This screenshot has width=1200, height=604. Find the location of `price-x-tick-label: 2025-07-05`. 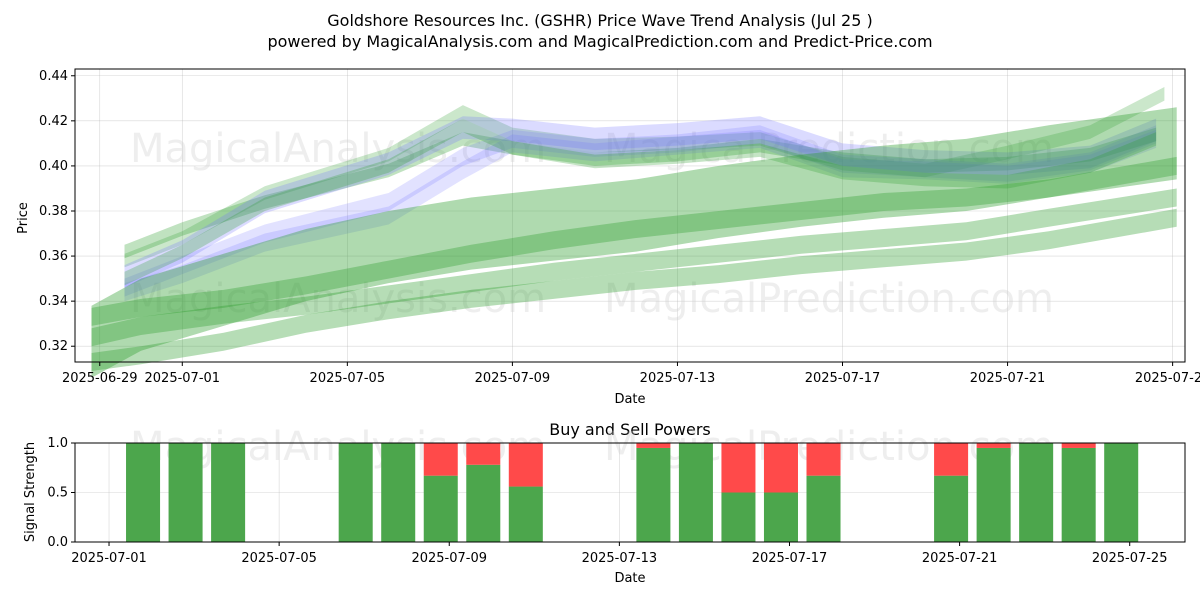

price-x-tick-label: 2025-07-05 is located at coordinates (348, 378).